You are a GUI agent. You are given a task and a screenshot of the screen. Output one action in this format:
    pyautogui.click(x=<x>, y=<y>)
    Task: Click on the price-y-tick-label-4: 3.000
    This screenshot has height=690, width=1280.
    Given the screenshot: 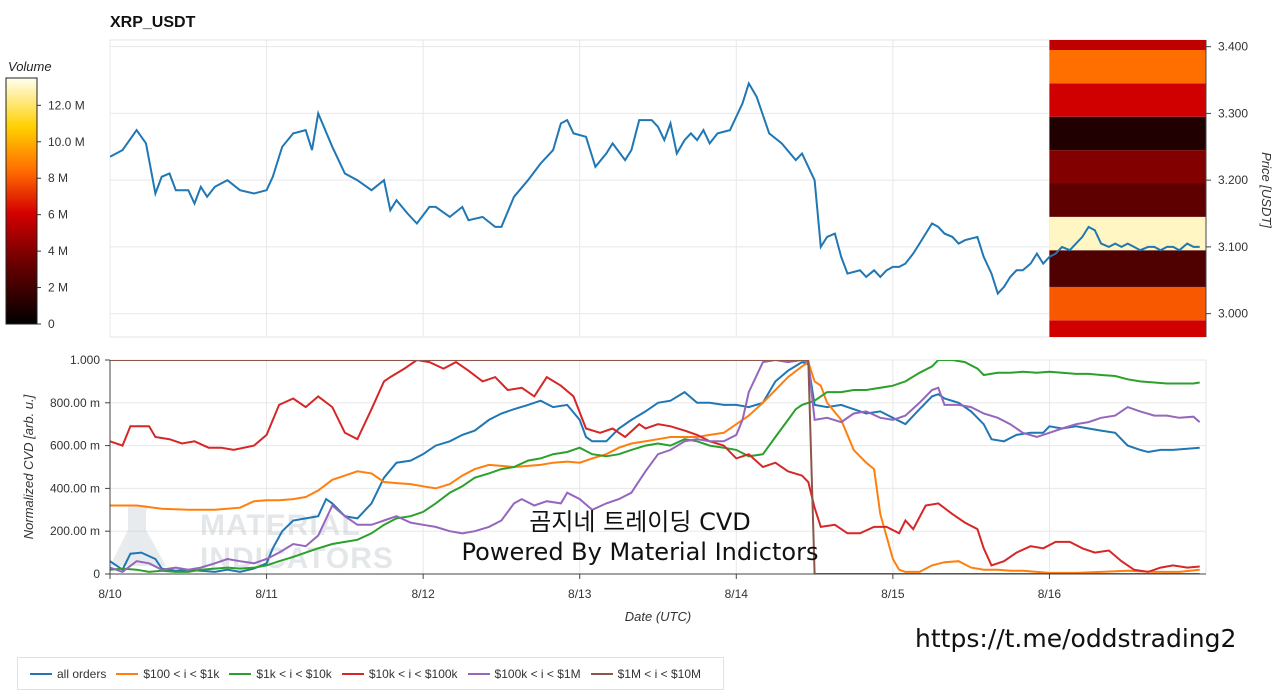 What is the action you would take?
    pyautogui.click(x=1233, y=314)
    